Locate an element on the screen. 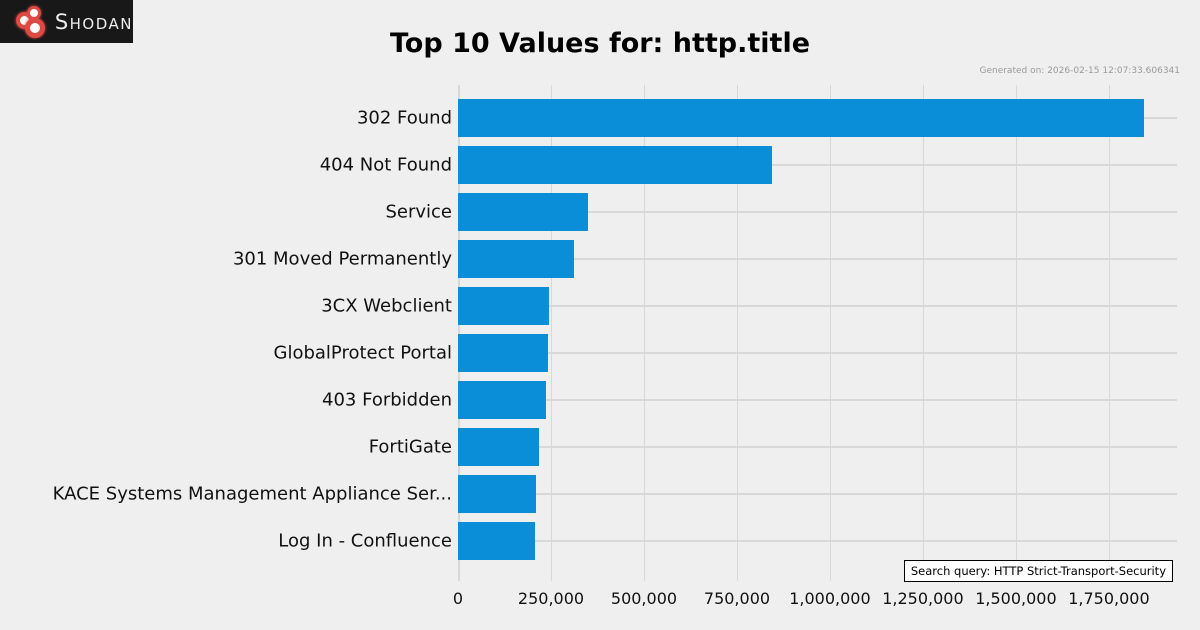 The width and height of the screenshot is (1200, 630). category-label: 3CX Webclient is located at coordinates (386, 306).